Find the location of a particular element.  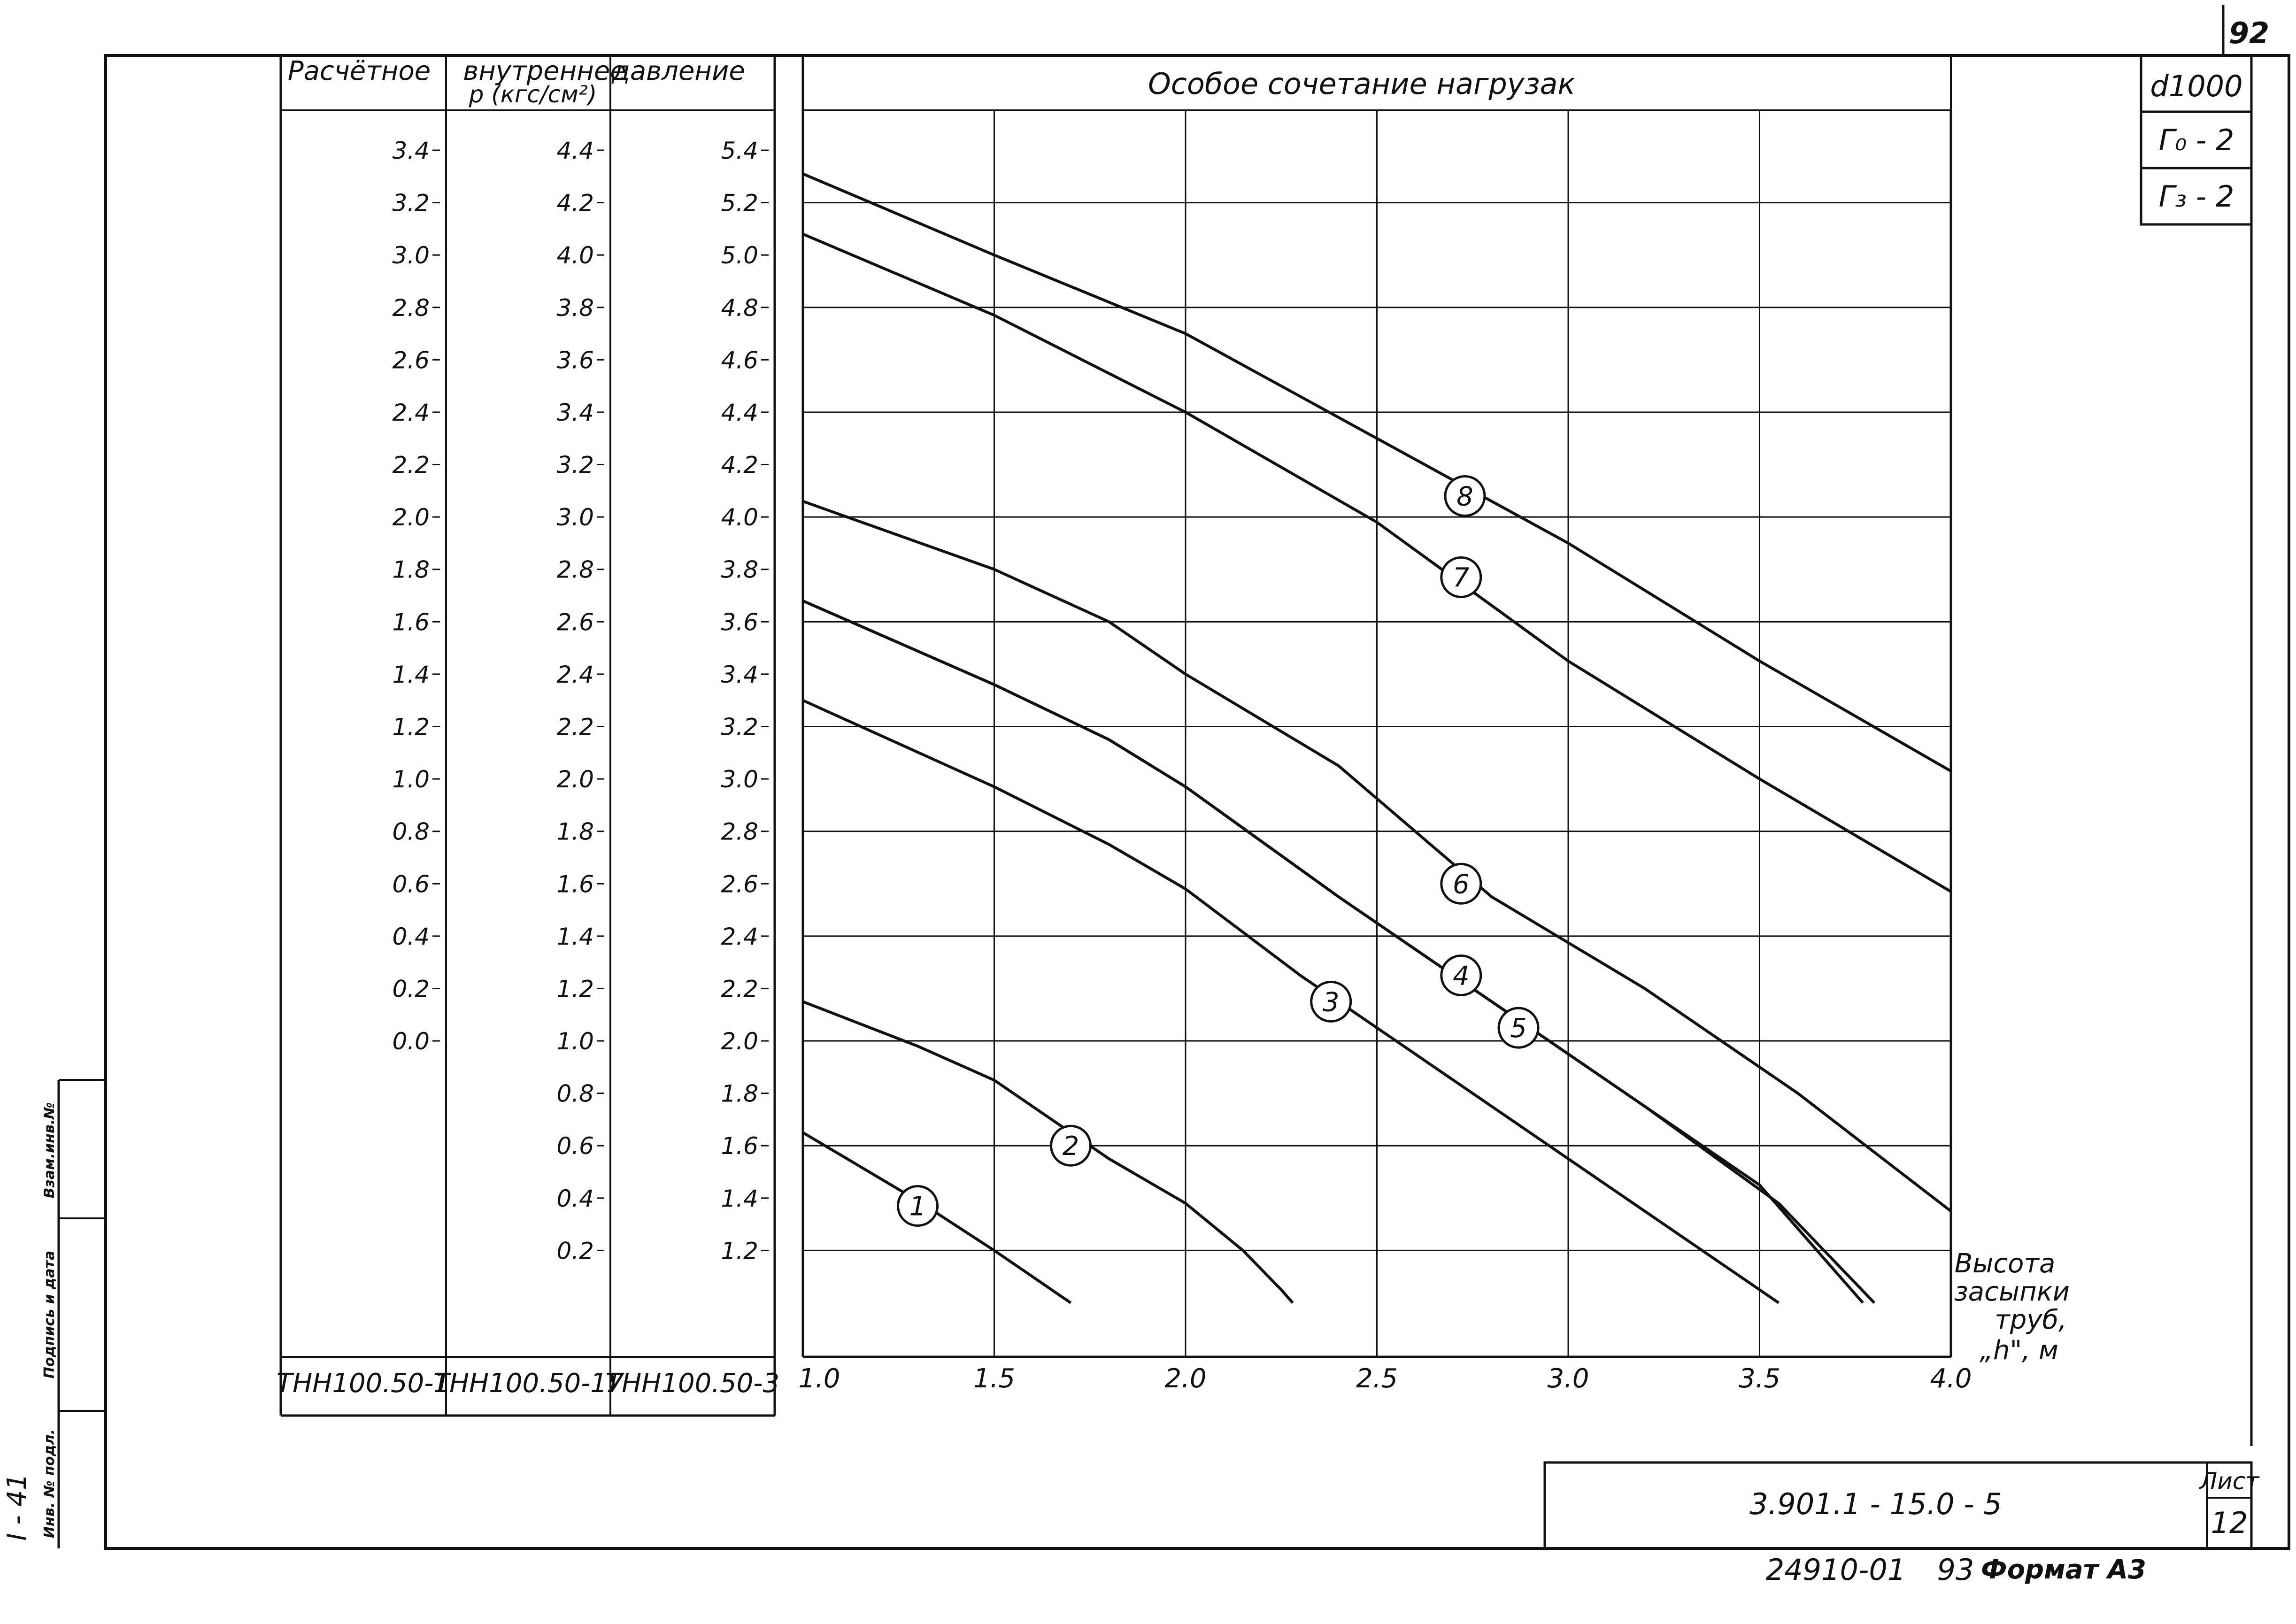

document-code: 3.901.1 - 15.0 - 5 is located at coordinates (1875, 1504).